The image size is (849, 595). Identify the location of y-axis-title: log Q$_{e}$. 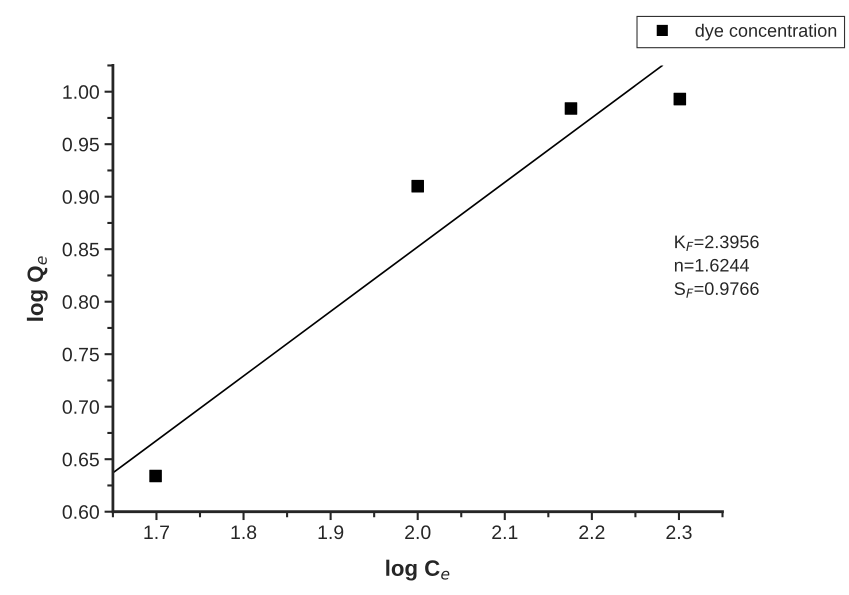
(37, 288).